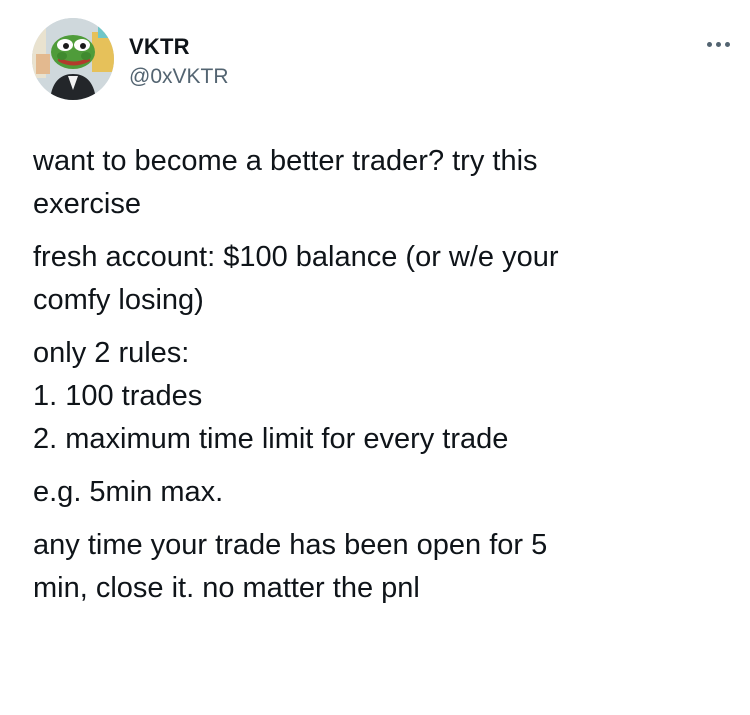 This screenshot has width=750, height=715. What do you see at coordinates (271, 439) in the screenshot?
I see `text-line: 2. maximum time limit for every trade` at bounding box center [271, 439].